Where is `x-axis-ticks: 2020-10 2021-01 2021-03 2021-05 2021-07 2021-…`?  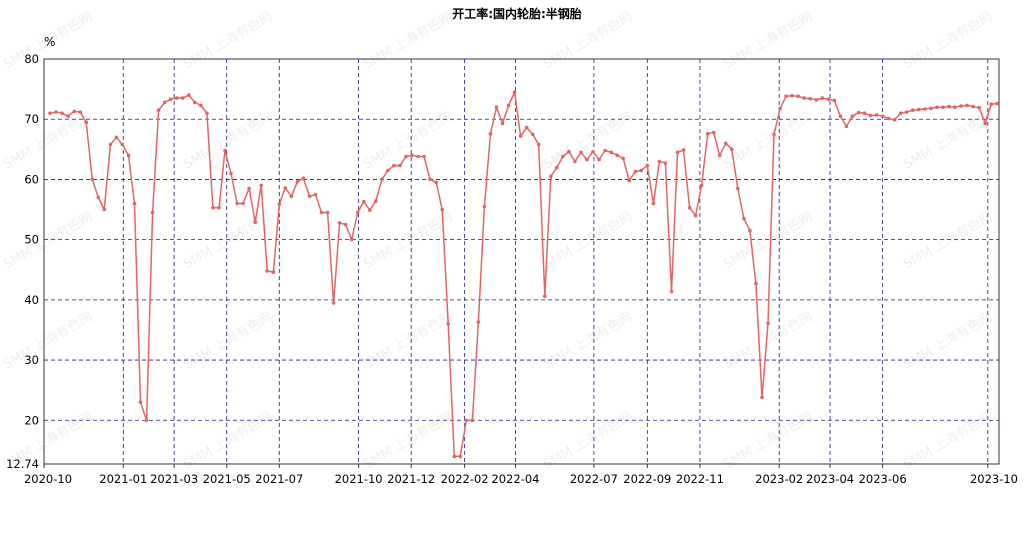
x-axis-ticks: 2020-10 2021-01 2021-03 2021-05 2021-07 2021-… is located at coordinates (521, 475).